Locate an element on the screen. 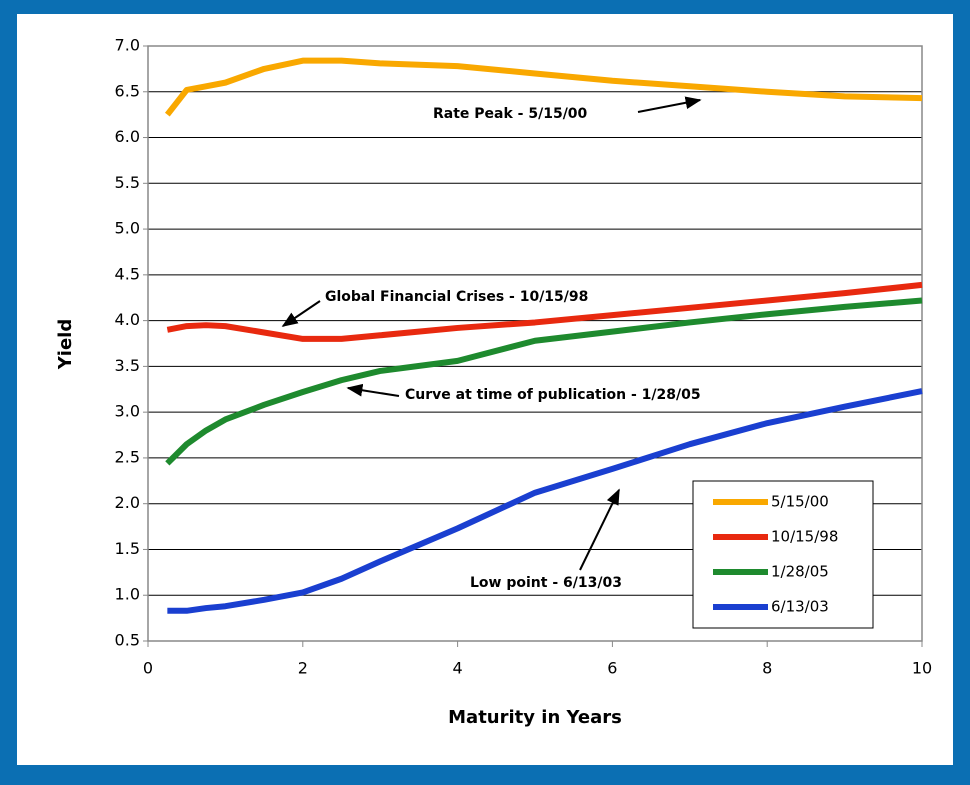 Image resolution: width=970 pixels, height=785 pixels. legend-box is located at coordinates (783, 554).